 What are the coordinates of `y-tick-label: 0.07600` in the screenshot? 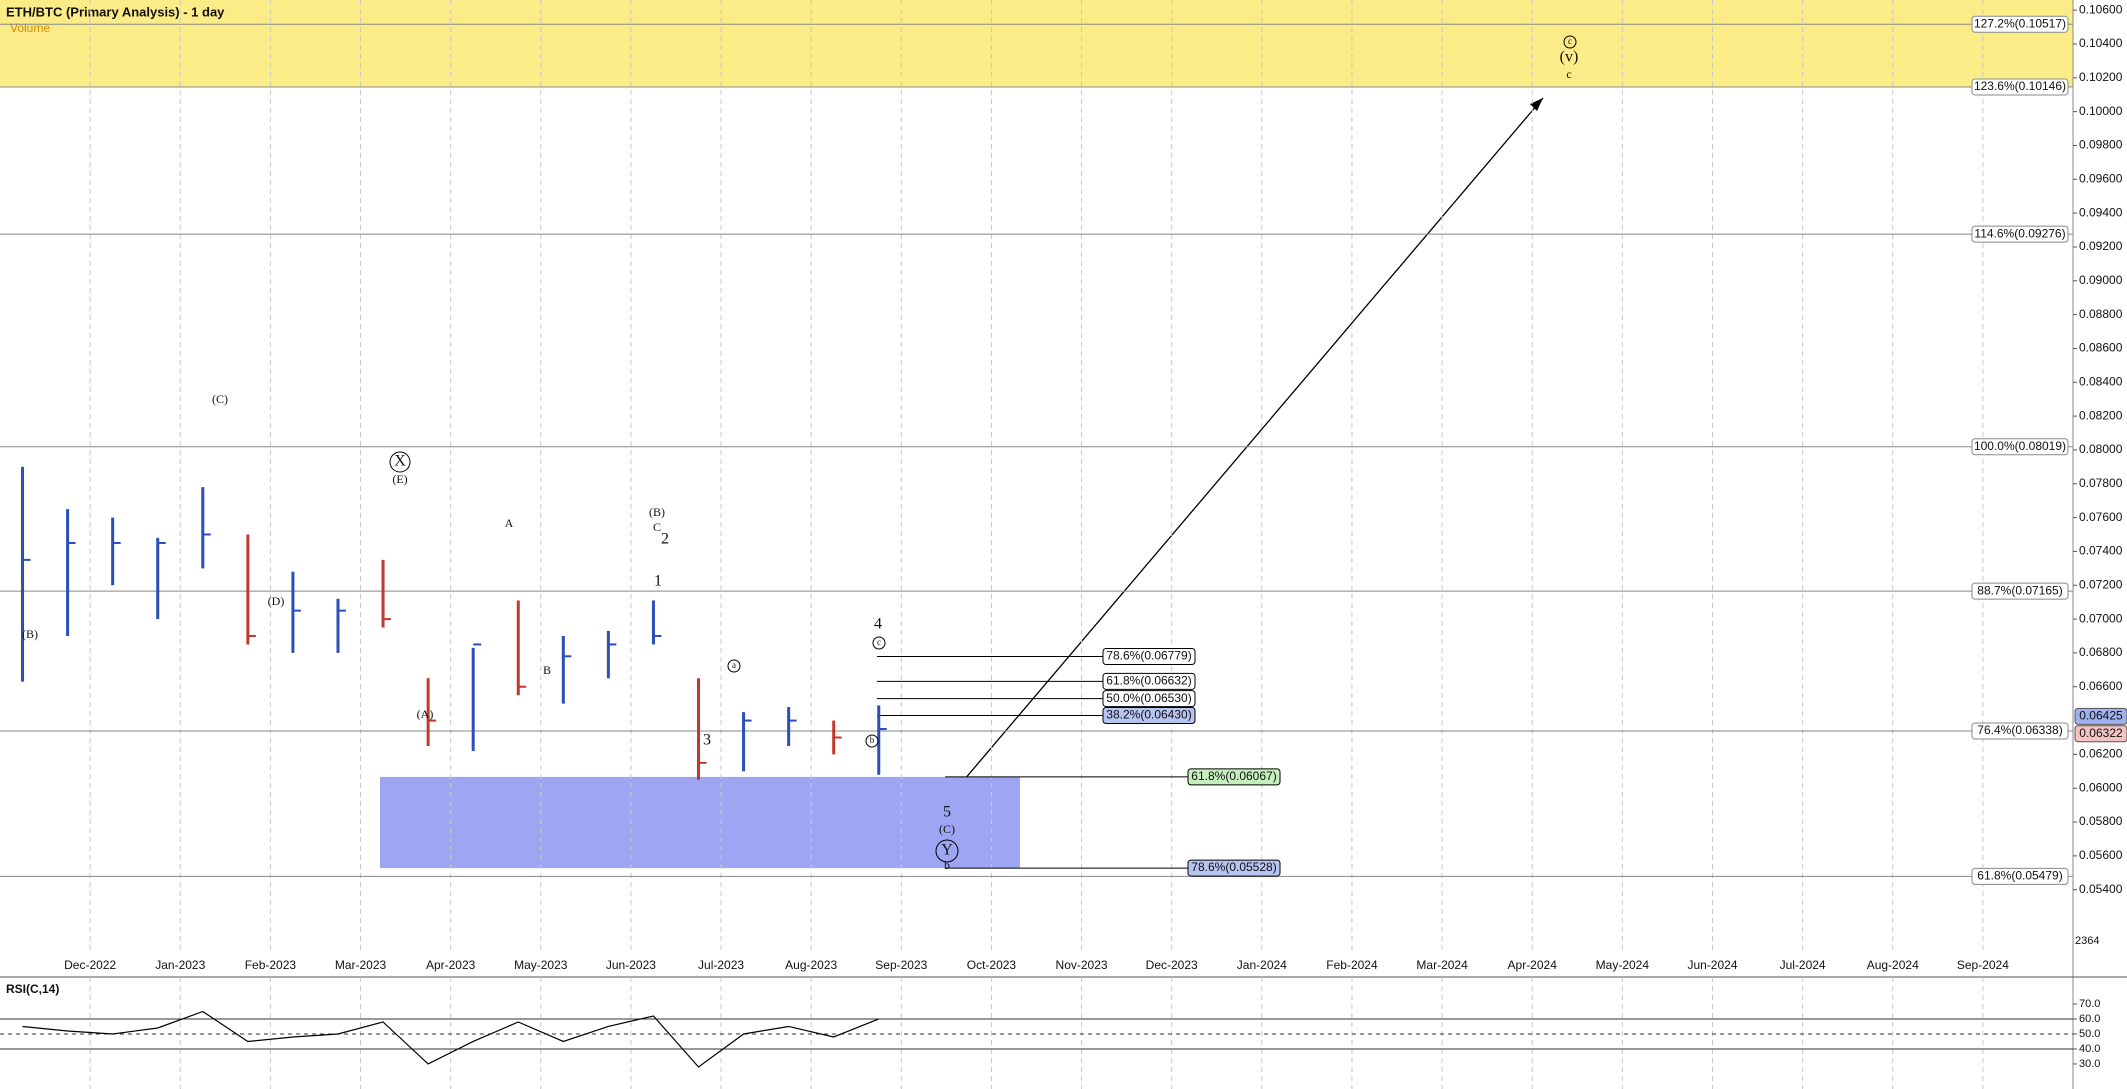 It's located at (2101, 517).